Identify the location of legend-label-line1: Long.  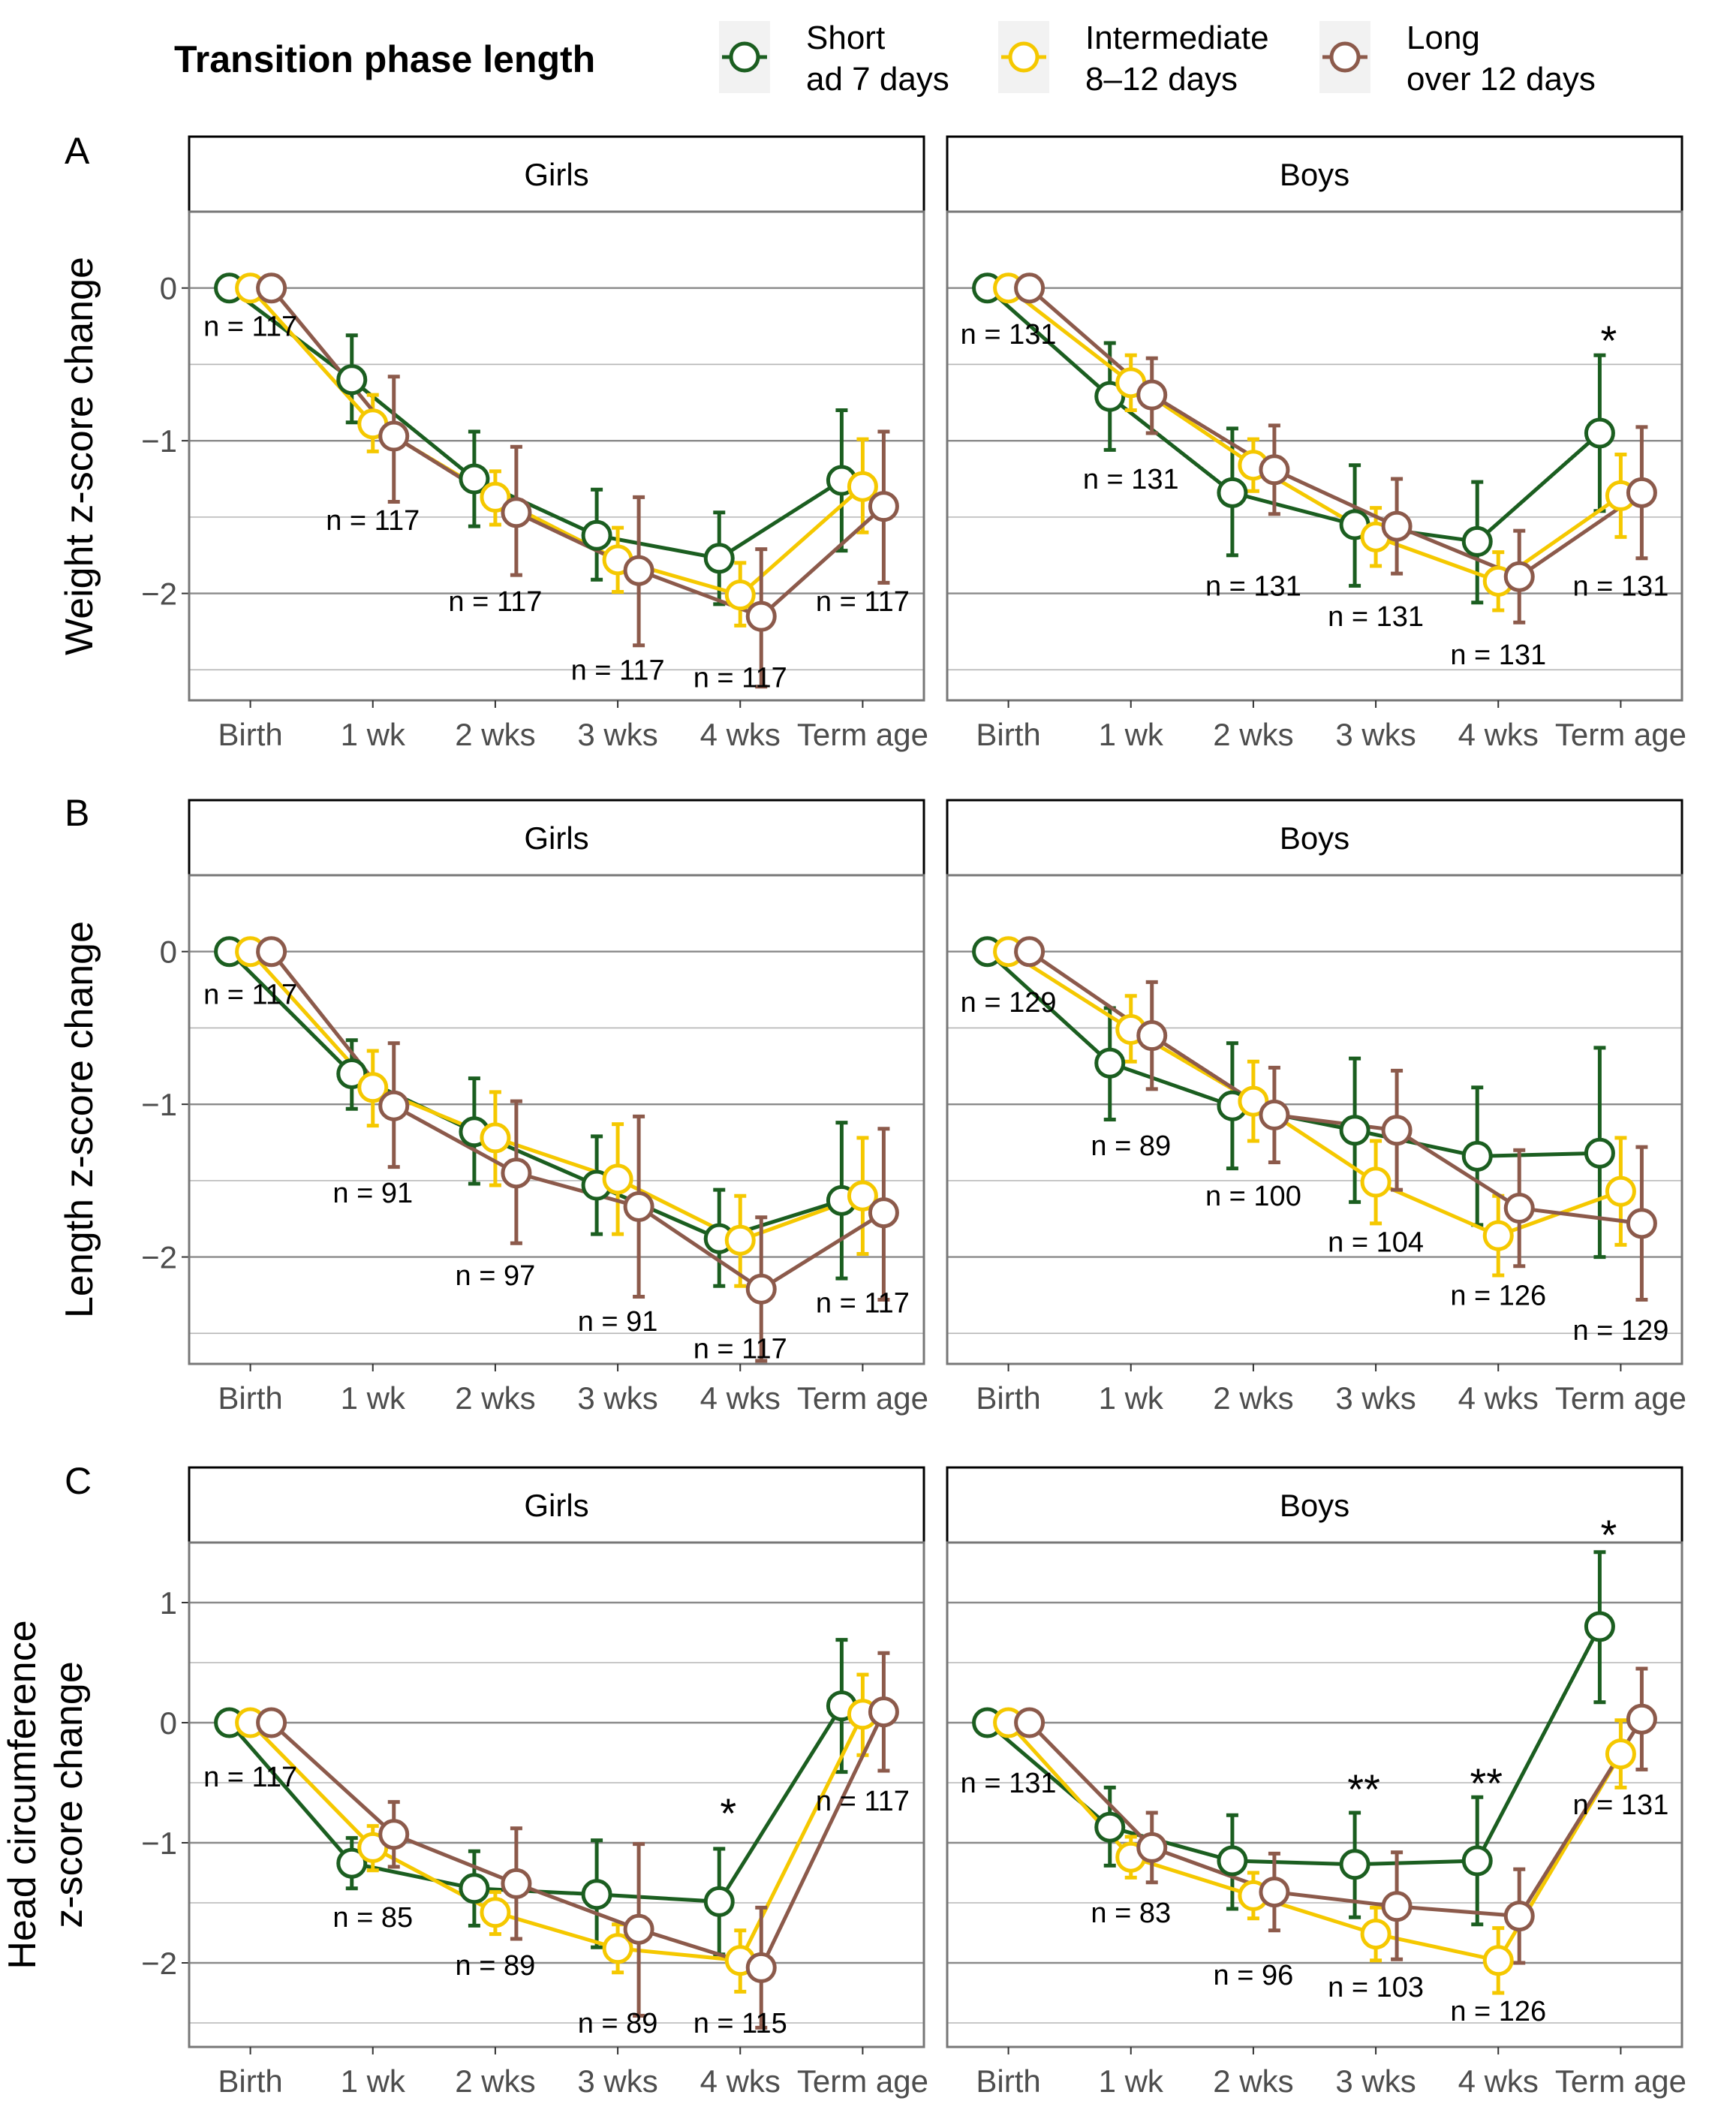
(1444, 38).